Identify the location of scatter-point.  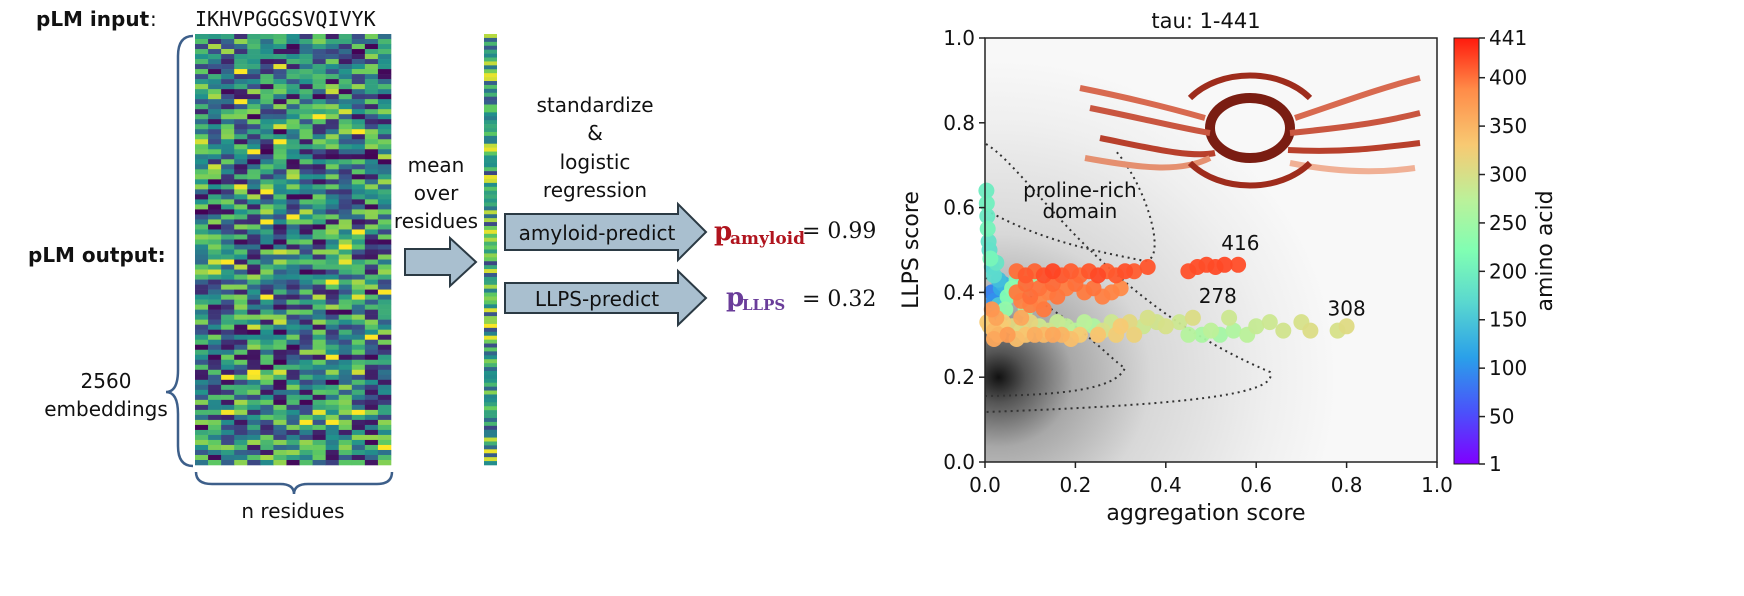
(1147, 267).